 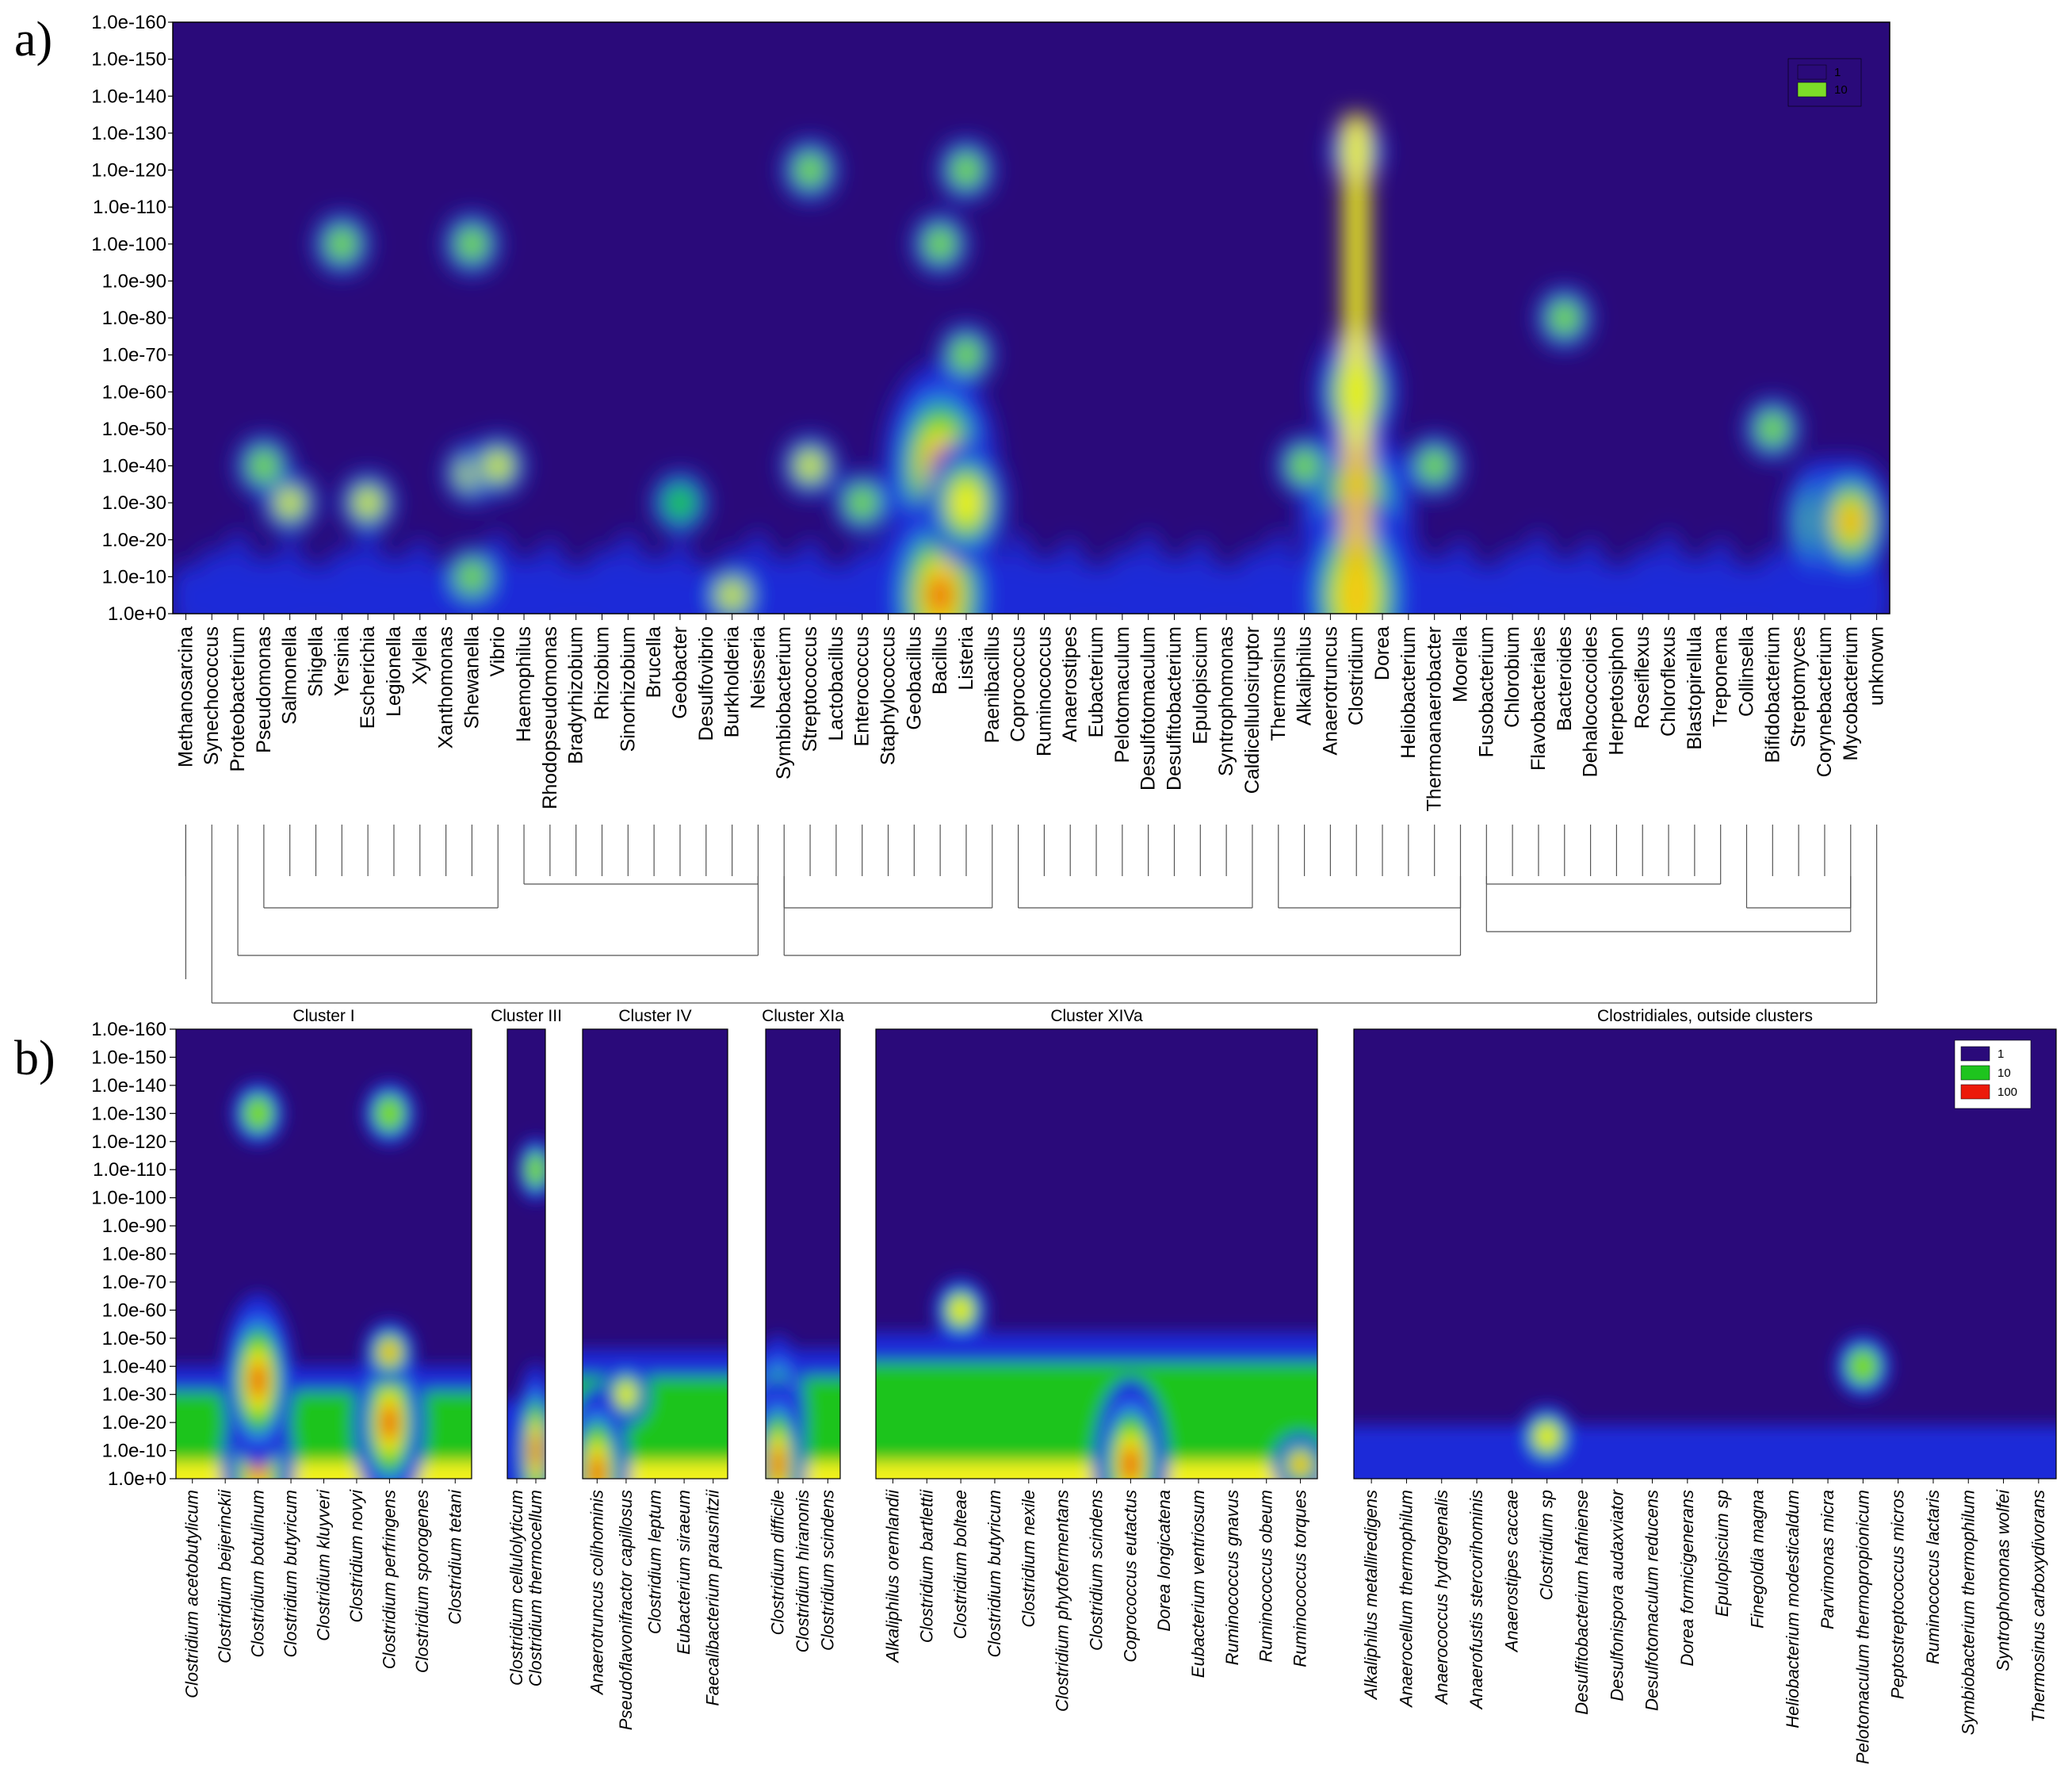 I want to click on x-tick-label-bradyrhizobium: Bradyrhizobium, so click(x=576, y=695).